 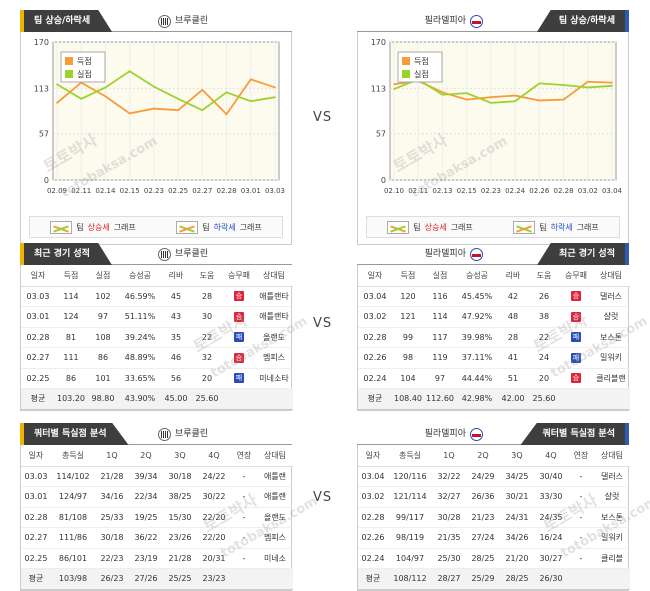 What do you see at coordinates (178, 191) in the screenshot?
I see `x-tick-label: 02.25` at bounding box center [178, 191].